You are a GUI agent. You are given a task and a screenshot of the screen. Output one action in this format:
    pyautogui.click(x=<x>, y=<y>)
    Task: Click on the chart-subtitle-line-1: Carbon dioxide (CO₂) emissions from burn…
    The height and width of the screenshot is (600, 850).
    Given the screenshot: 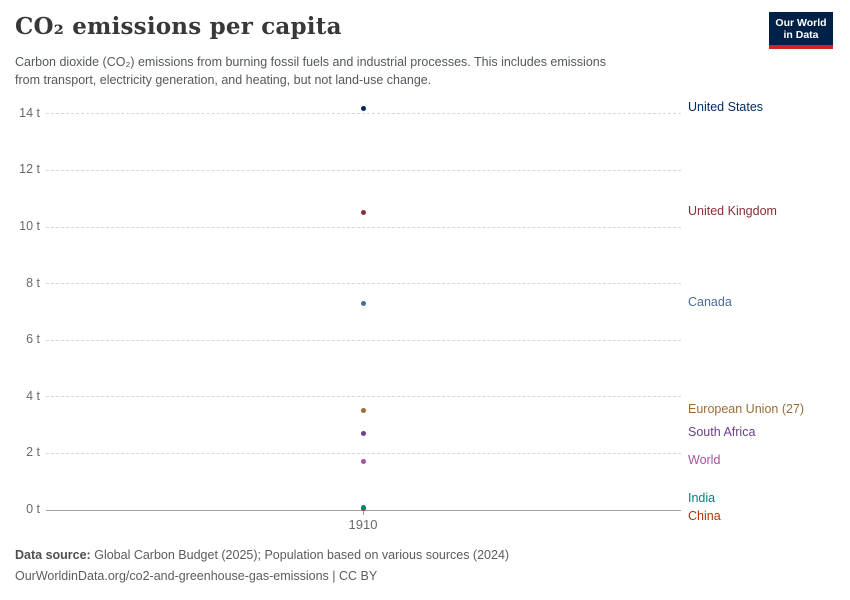 What is the action you would take?
    pyautogui.click(x=310, y=62)
    